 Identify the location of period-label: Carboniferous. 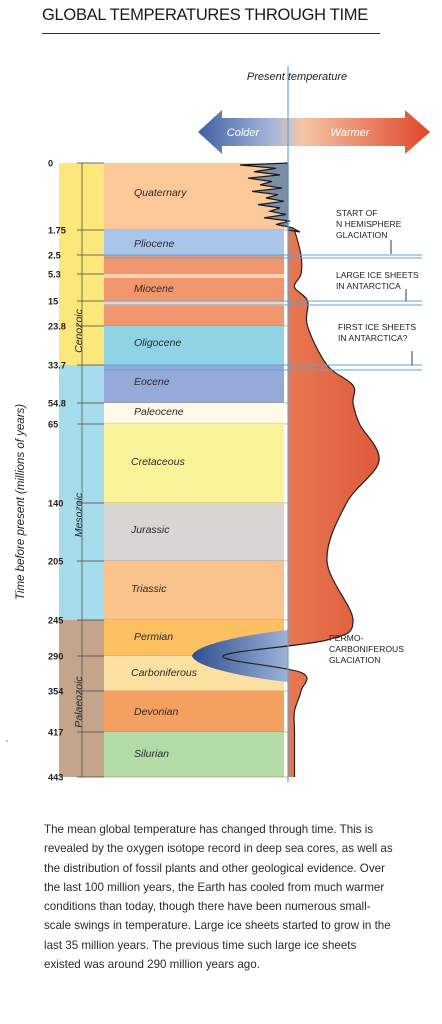
(164, 673).